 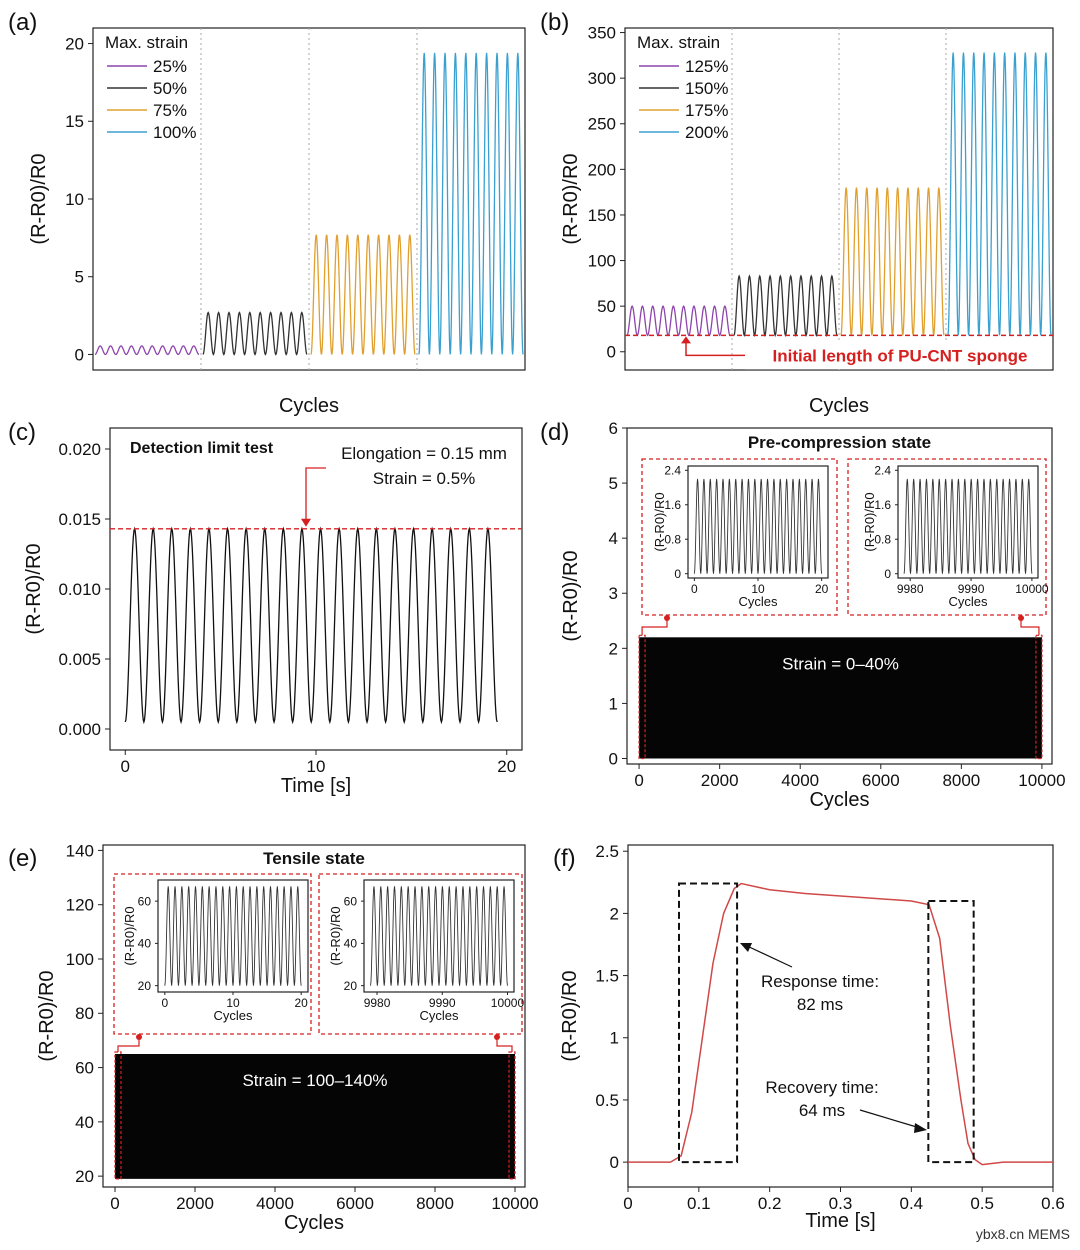 What do you see at coordinates (79, 589) in the screenshot?
I see `y-tick-label: 0.010` at bounding box center [79, 589].